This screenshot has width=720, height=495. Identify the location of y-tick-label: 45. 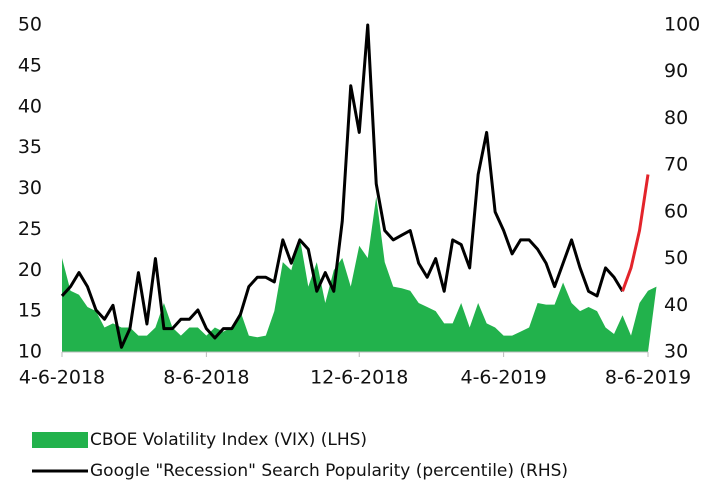
(30, 65).